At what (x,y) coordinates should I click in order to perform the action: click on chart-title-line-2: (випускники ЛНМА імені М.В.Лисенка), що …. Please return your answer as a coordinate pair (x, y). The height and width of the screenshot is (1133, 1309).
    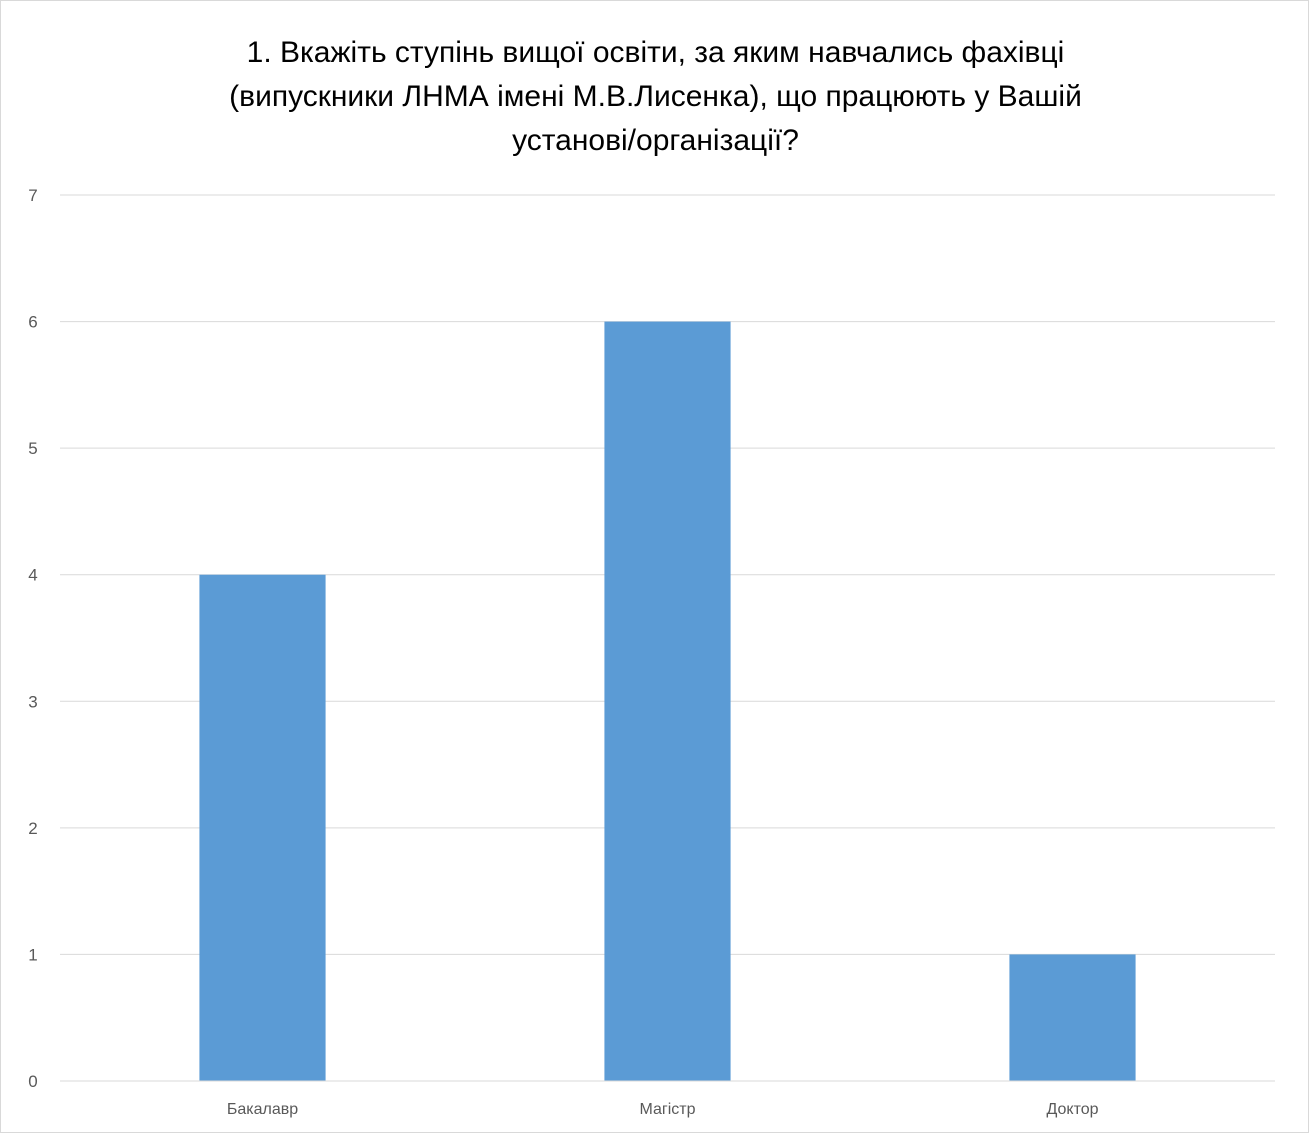
    Looking at the image, I should click on (655, 96).